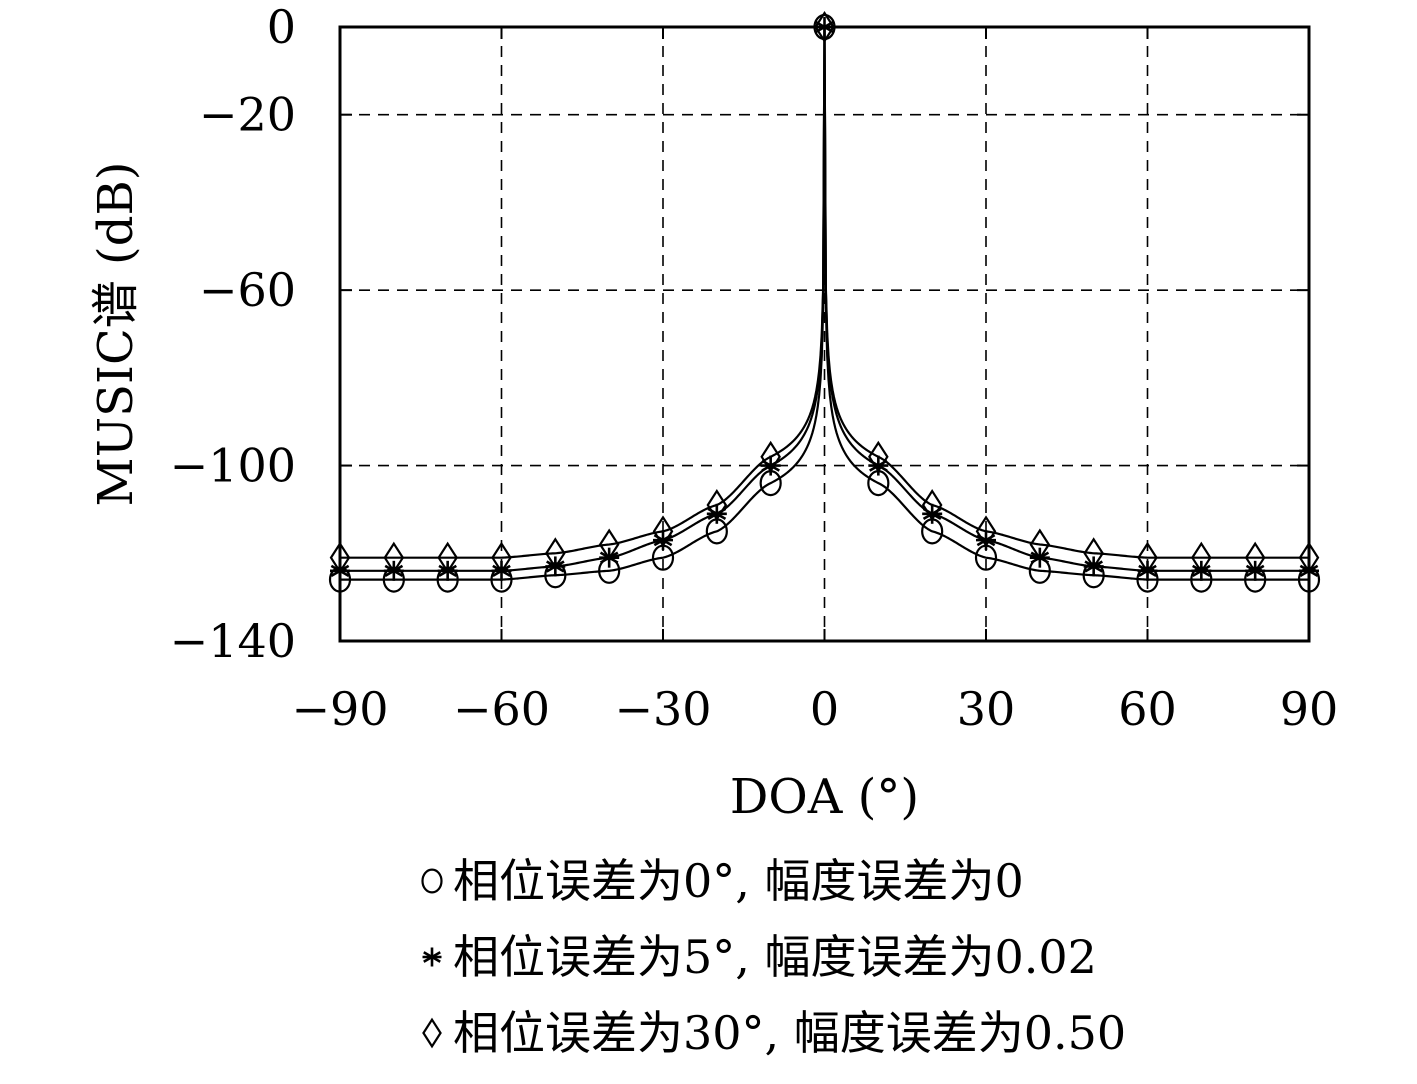  I want to click on y-axis-title: MUSIC谱 (dB), so click(116, 334).